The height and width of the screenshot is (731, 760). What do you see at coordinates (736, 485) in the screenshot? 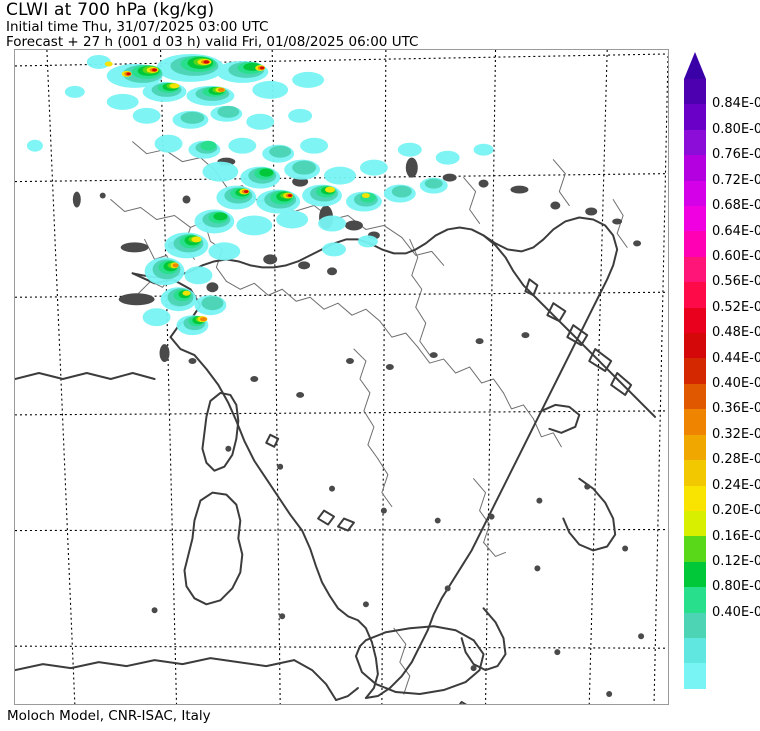
I see `colorbar-tick-label: 0.24E-03` at bounding box center [736, 485].